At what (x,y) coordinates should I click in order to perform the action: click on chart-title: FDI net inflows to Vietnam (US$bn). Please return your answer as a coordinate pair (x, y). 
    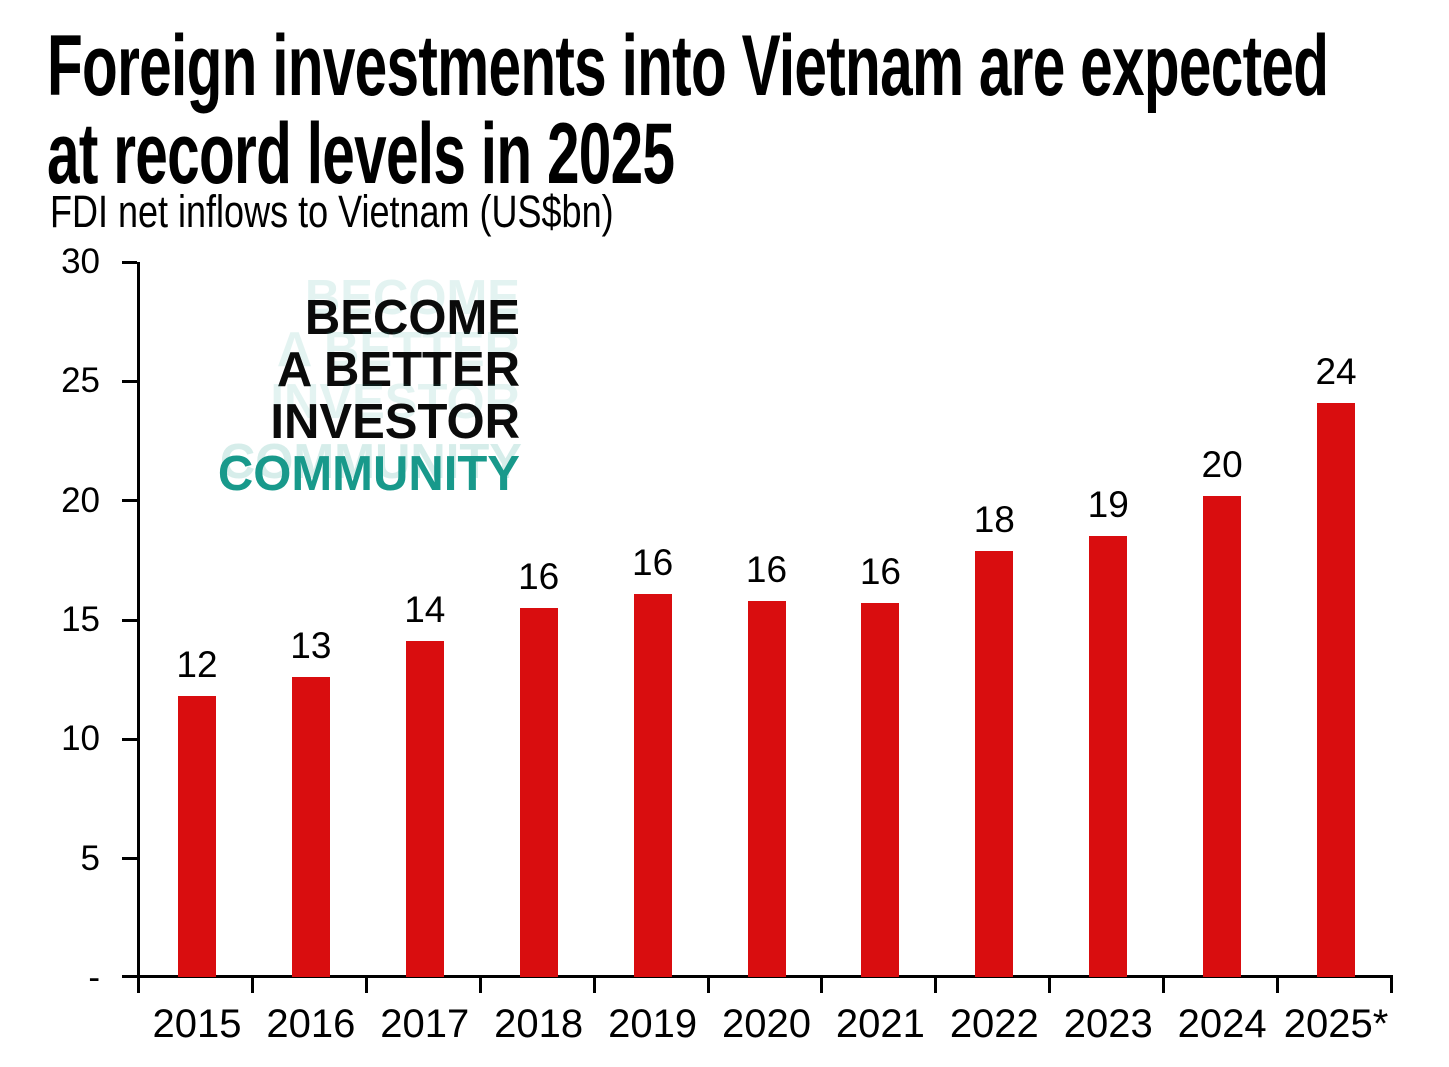
    Looking at the image, I should click on (332, 211).